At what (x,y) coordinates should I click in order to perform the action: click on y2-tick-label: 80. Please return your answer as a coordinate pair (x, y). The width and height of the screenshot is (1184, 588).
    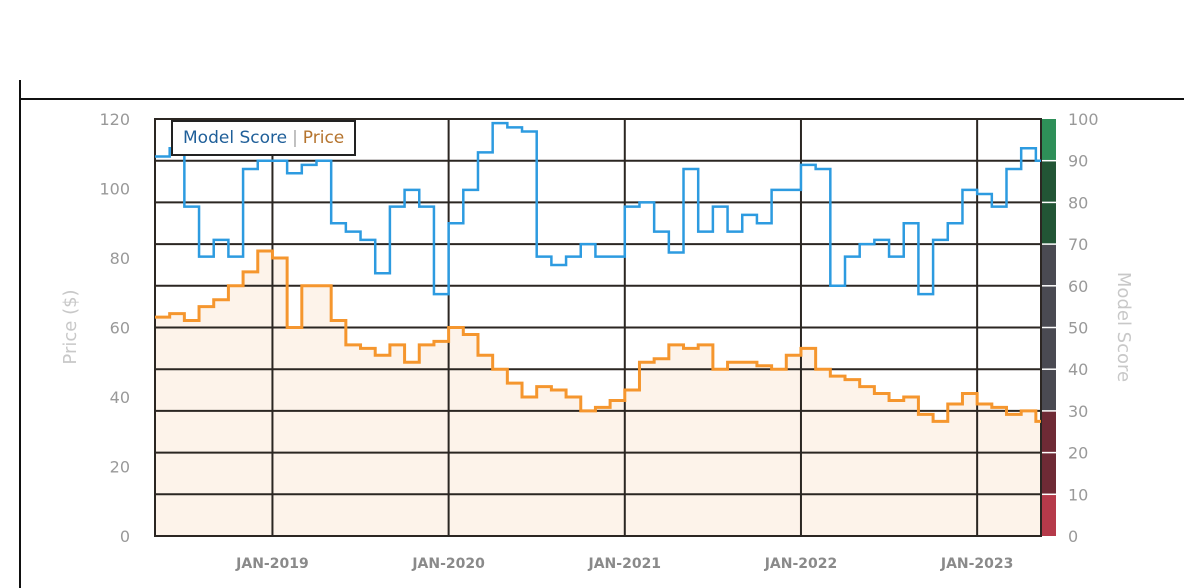
    Looking at the image, I should click on (1078, 202).